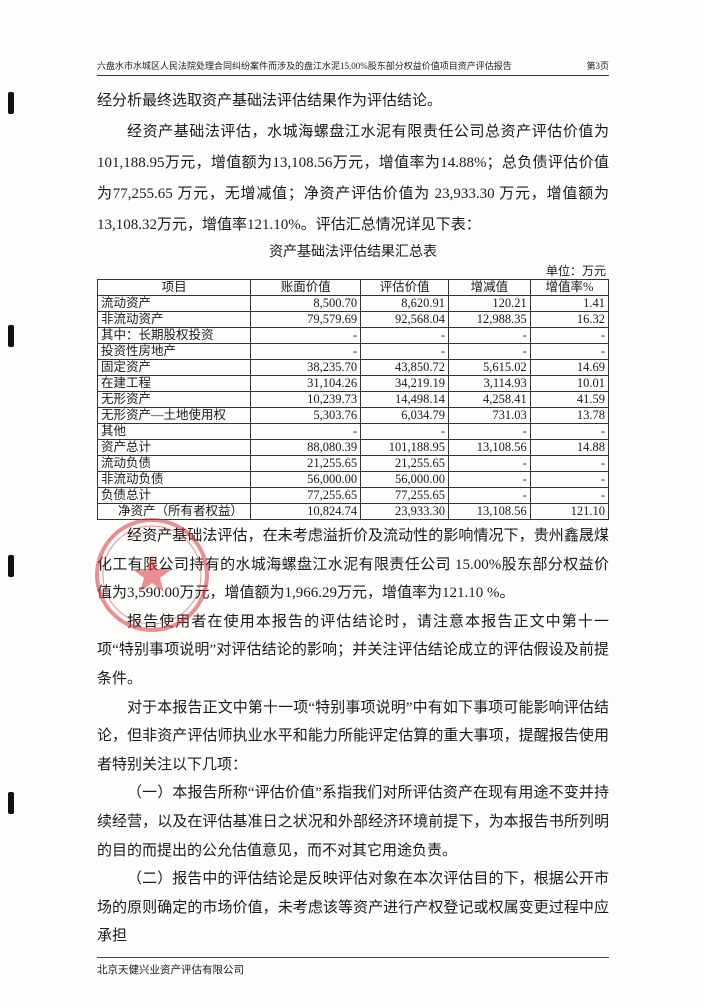 This screenshot has width=703, height=1008. I want to click on row-label: 非流动资产, so click(174, 319).